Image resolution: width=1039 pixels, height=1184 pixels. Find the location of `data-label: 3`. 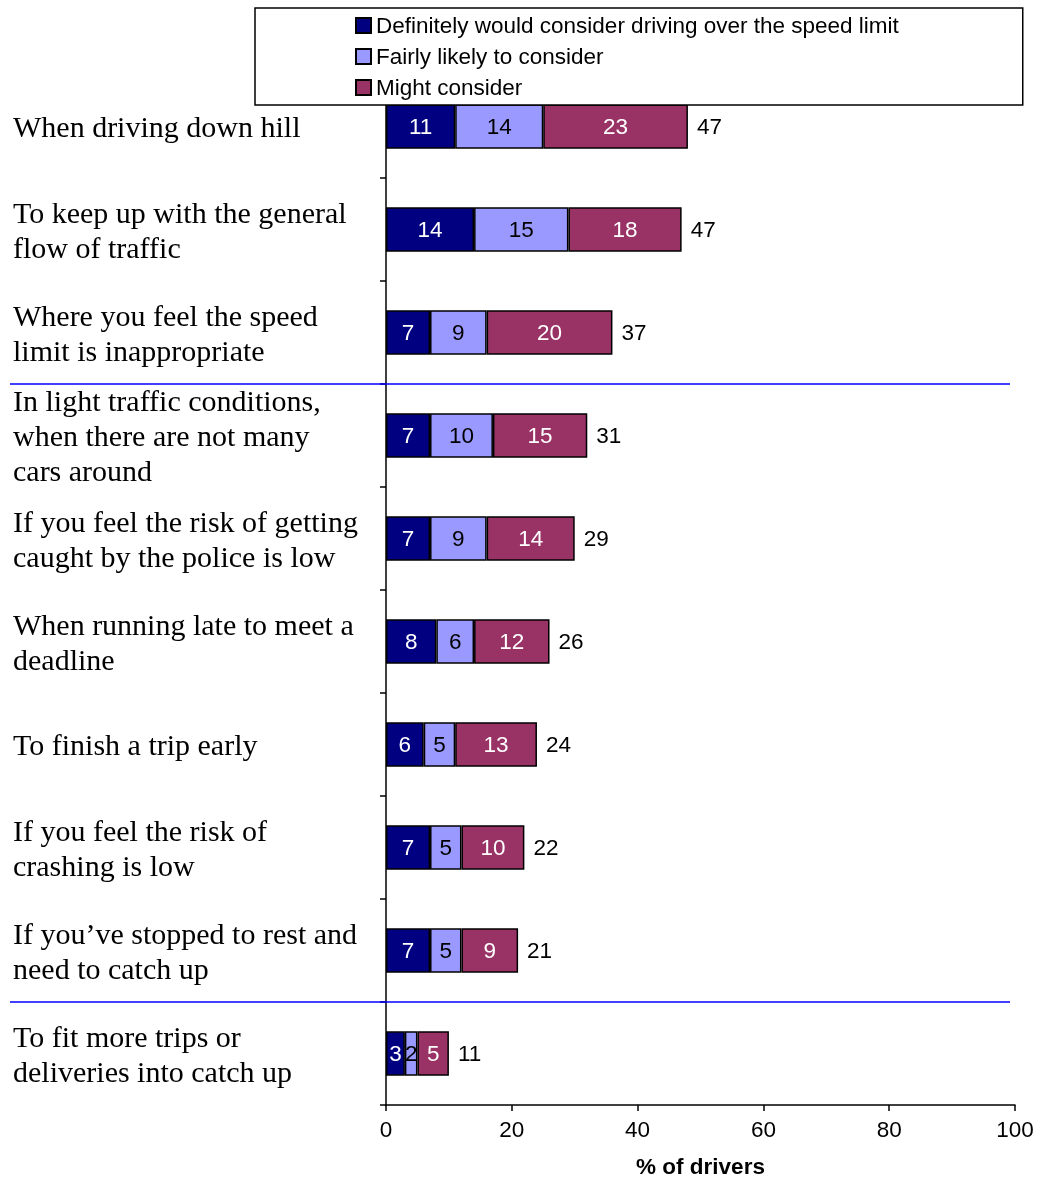

data-label: 3 is located at coordinates (395, 1053).